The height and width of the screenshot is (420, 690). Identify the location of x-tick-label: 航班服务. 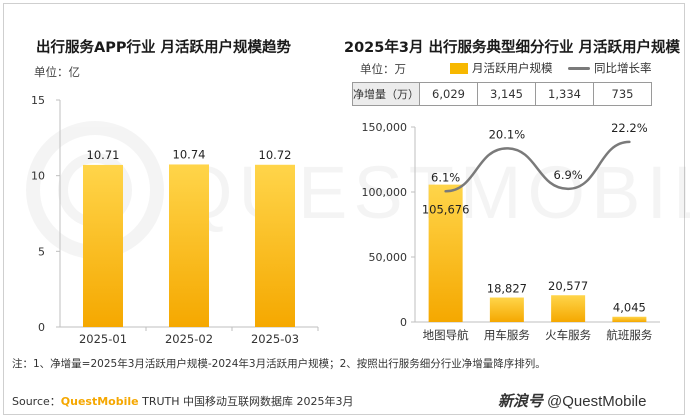
(629, 335).